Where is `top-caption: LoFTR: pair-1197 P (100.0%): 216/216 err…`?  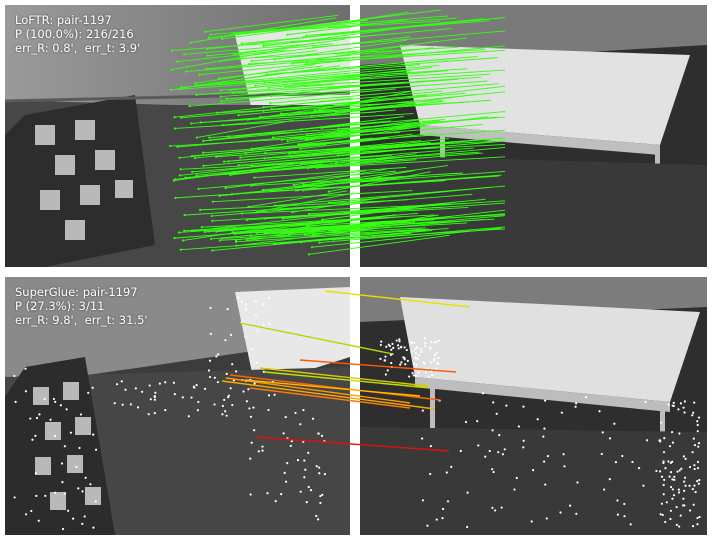
top-caption: LoFTR: pair-1197 P (100.0%): 216/216 err… is located at coordinates (77, 34).